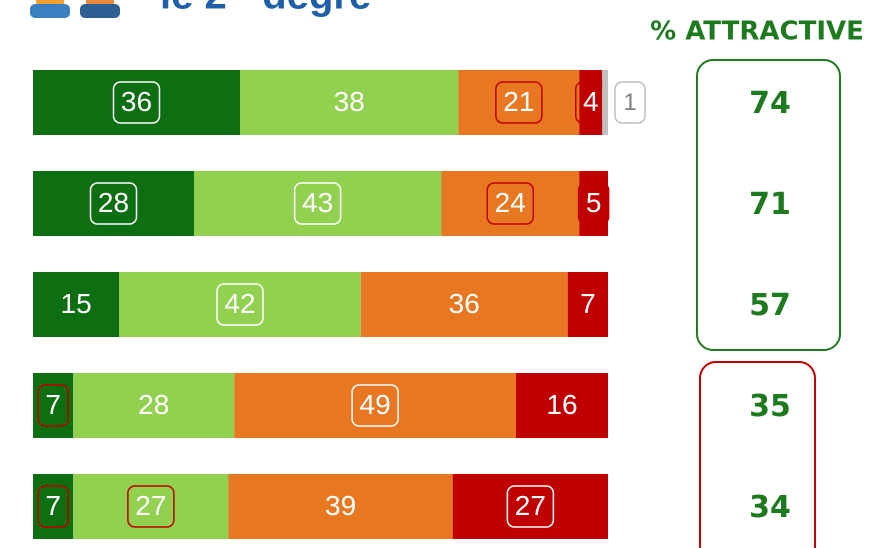 The height and width of the screenshot is (548, 894). I want to click on segment-label: 15, so click(76, 303).